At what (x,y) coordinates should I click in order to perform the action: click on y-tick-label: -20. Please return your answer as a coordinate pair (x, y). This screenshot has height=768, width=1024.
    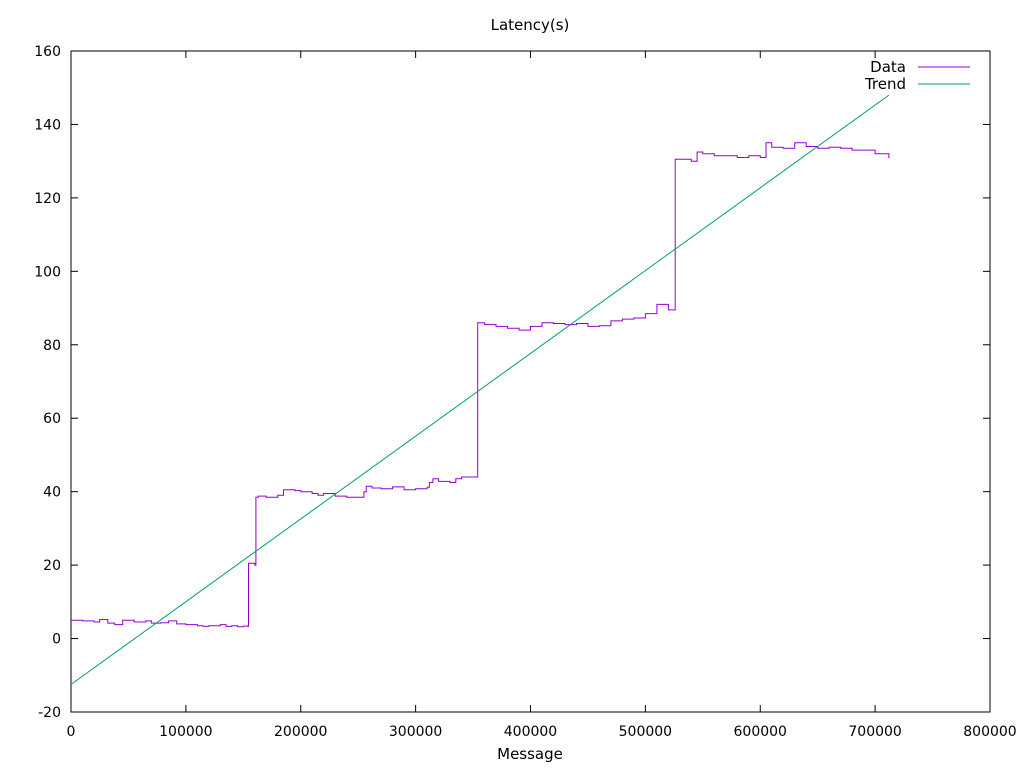
    Looking at the image, I should click on (49, 713).